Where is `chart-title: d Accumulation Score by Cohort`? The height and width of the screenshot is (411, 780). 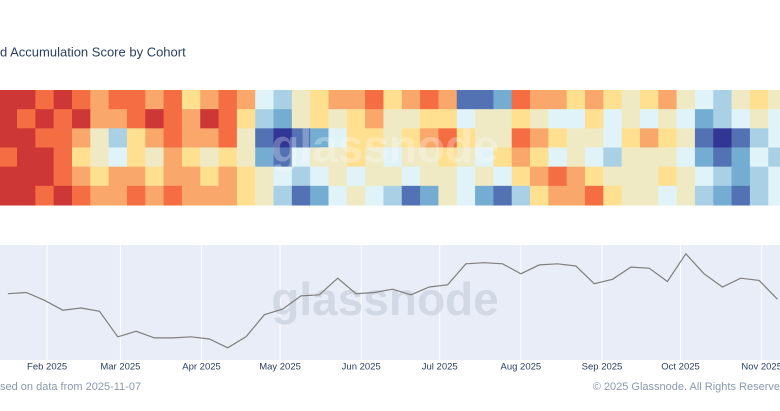
chart-title: d Accumulation Score by Cohort is located at coordinates (93, 51).